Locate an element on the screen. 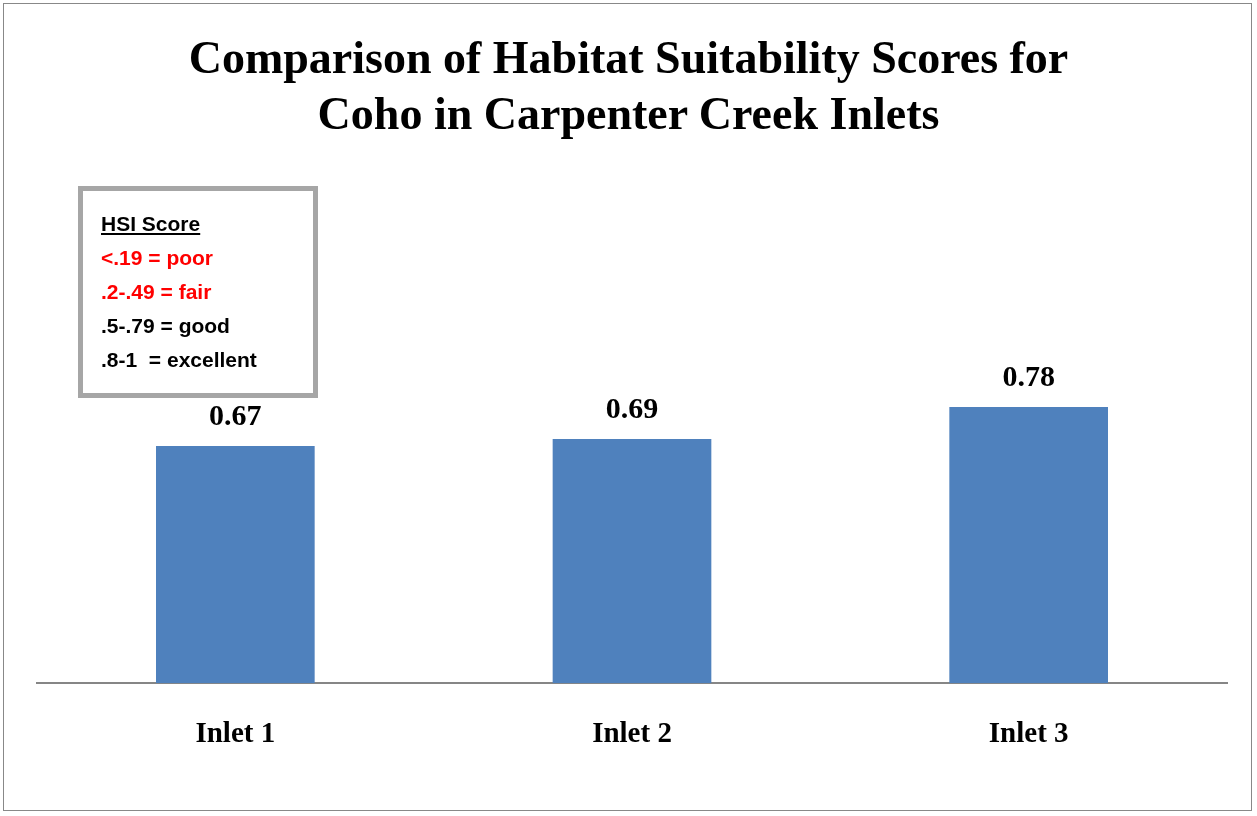  x-tick-label: Inlet 2 is located at coordinates (632, 732).